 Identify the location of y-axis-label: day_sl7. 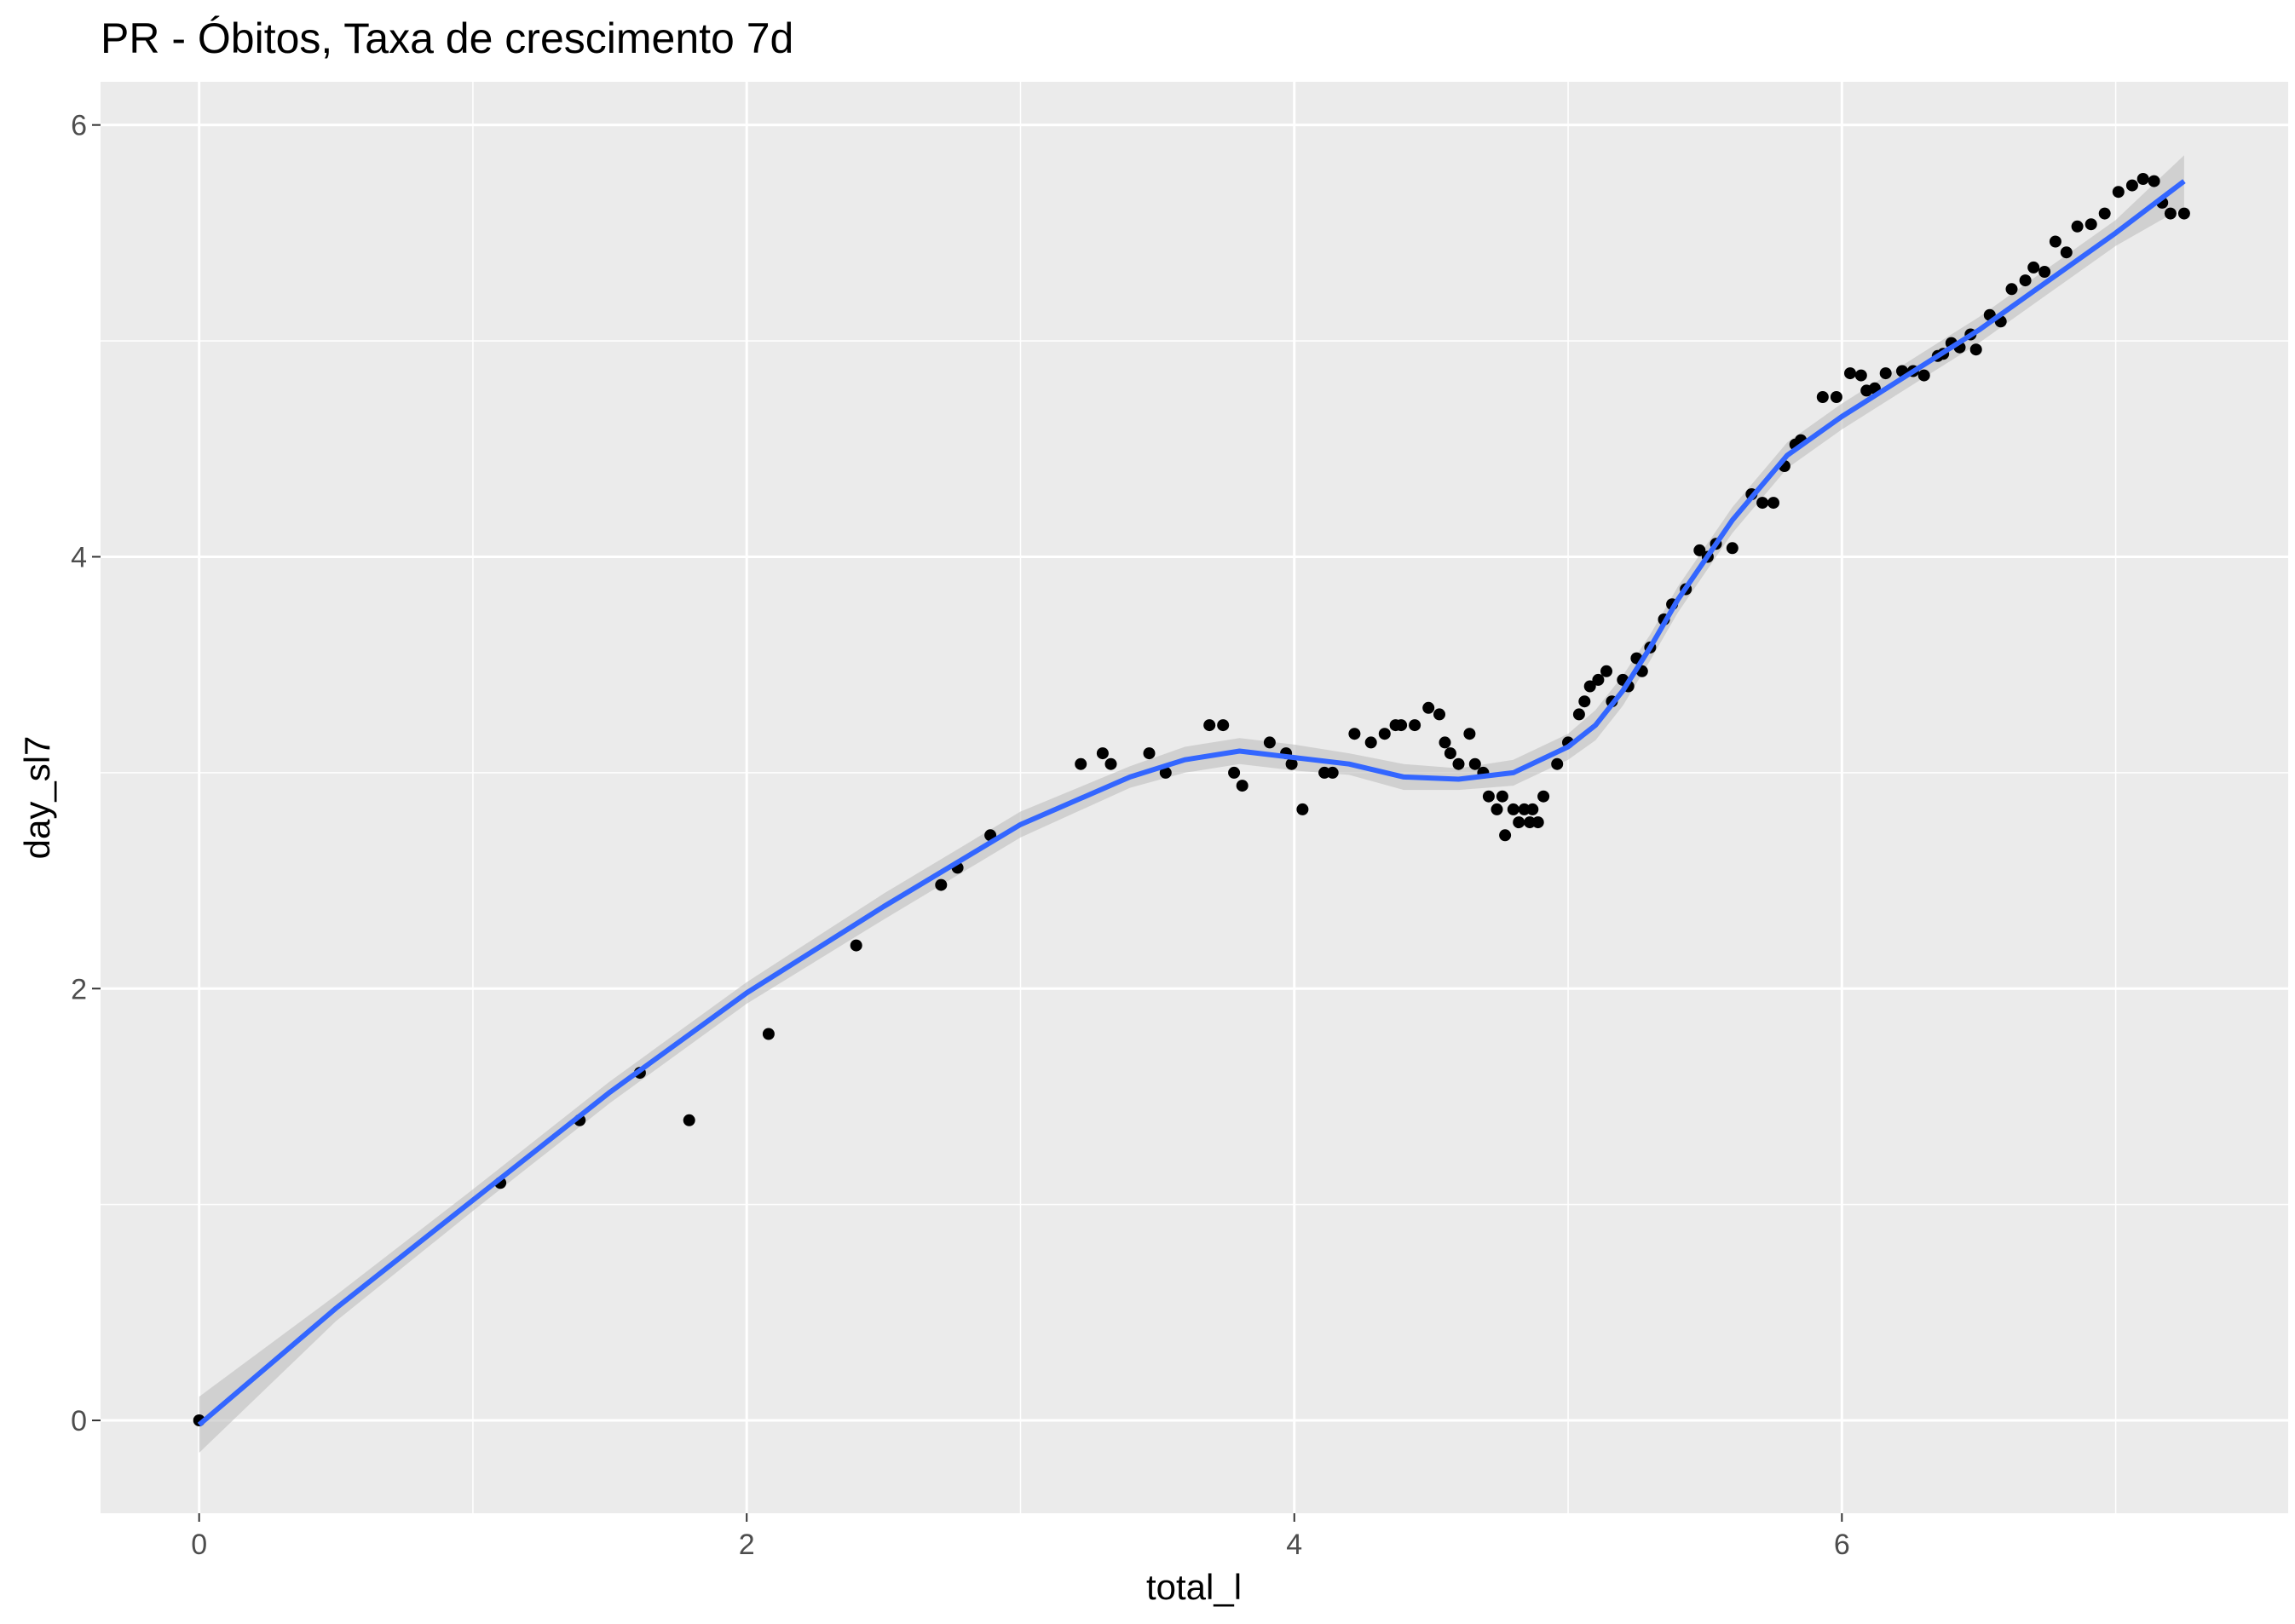
(37, 798).